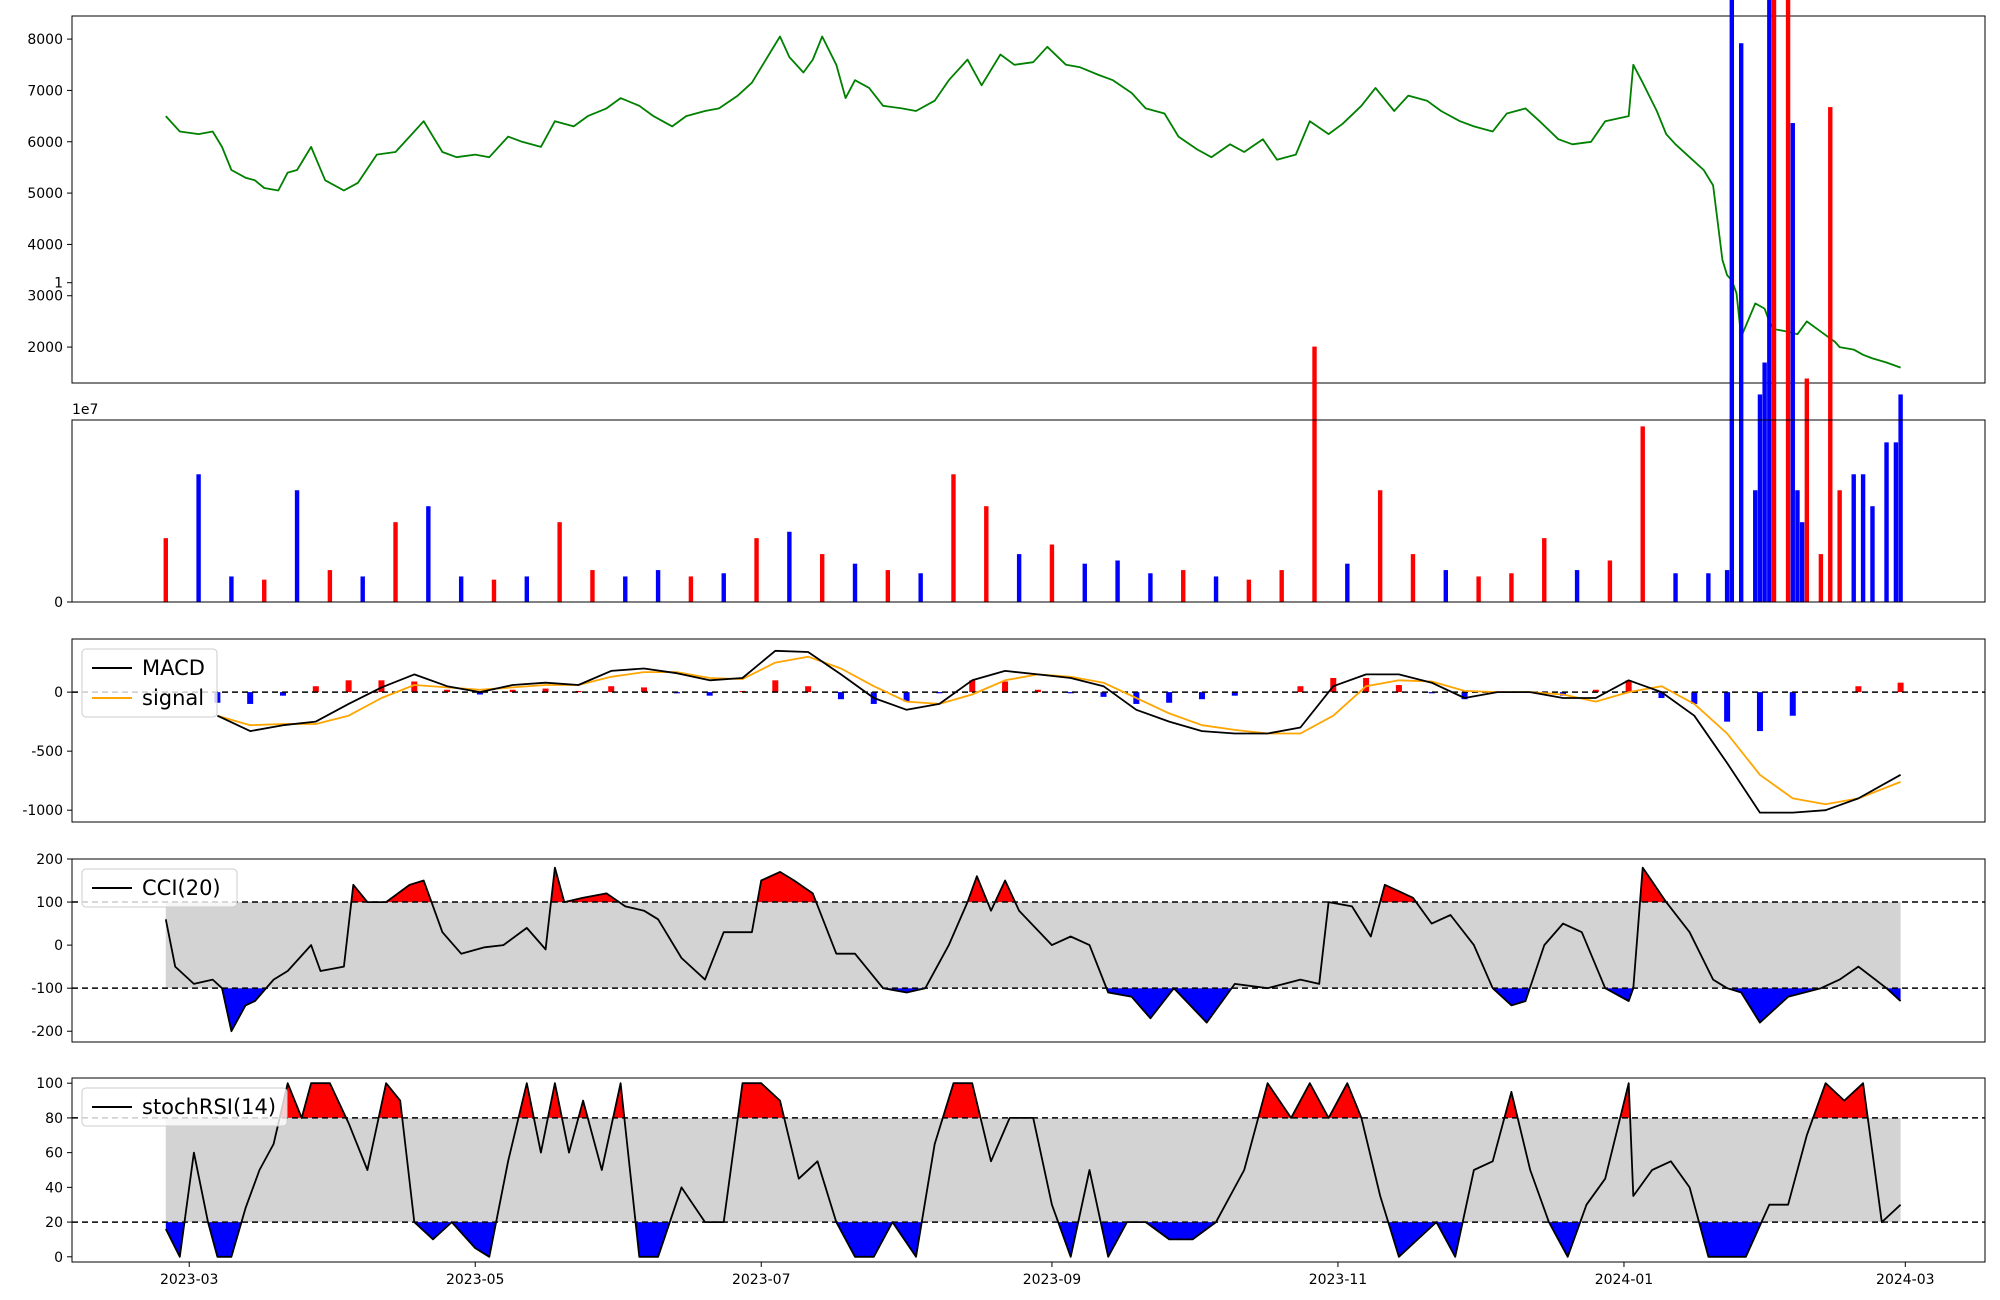 This screenshot has height=1300, width=2000. Describe the element at coordinates (1033, 1170) in the screenshot. I see `stochrsi-line` at that location.